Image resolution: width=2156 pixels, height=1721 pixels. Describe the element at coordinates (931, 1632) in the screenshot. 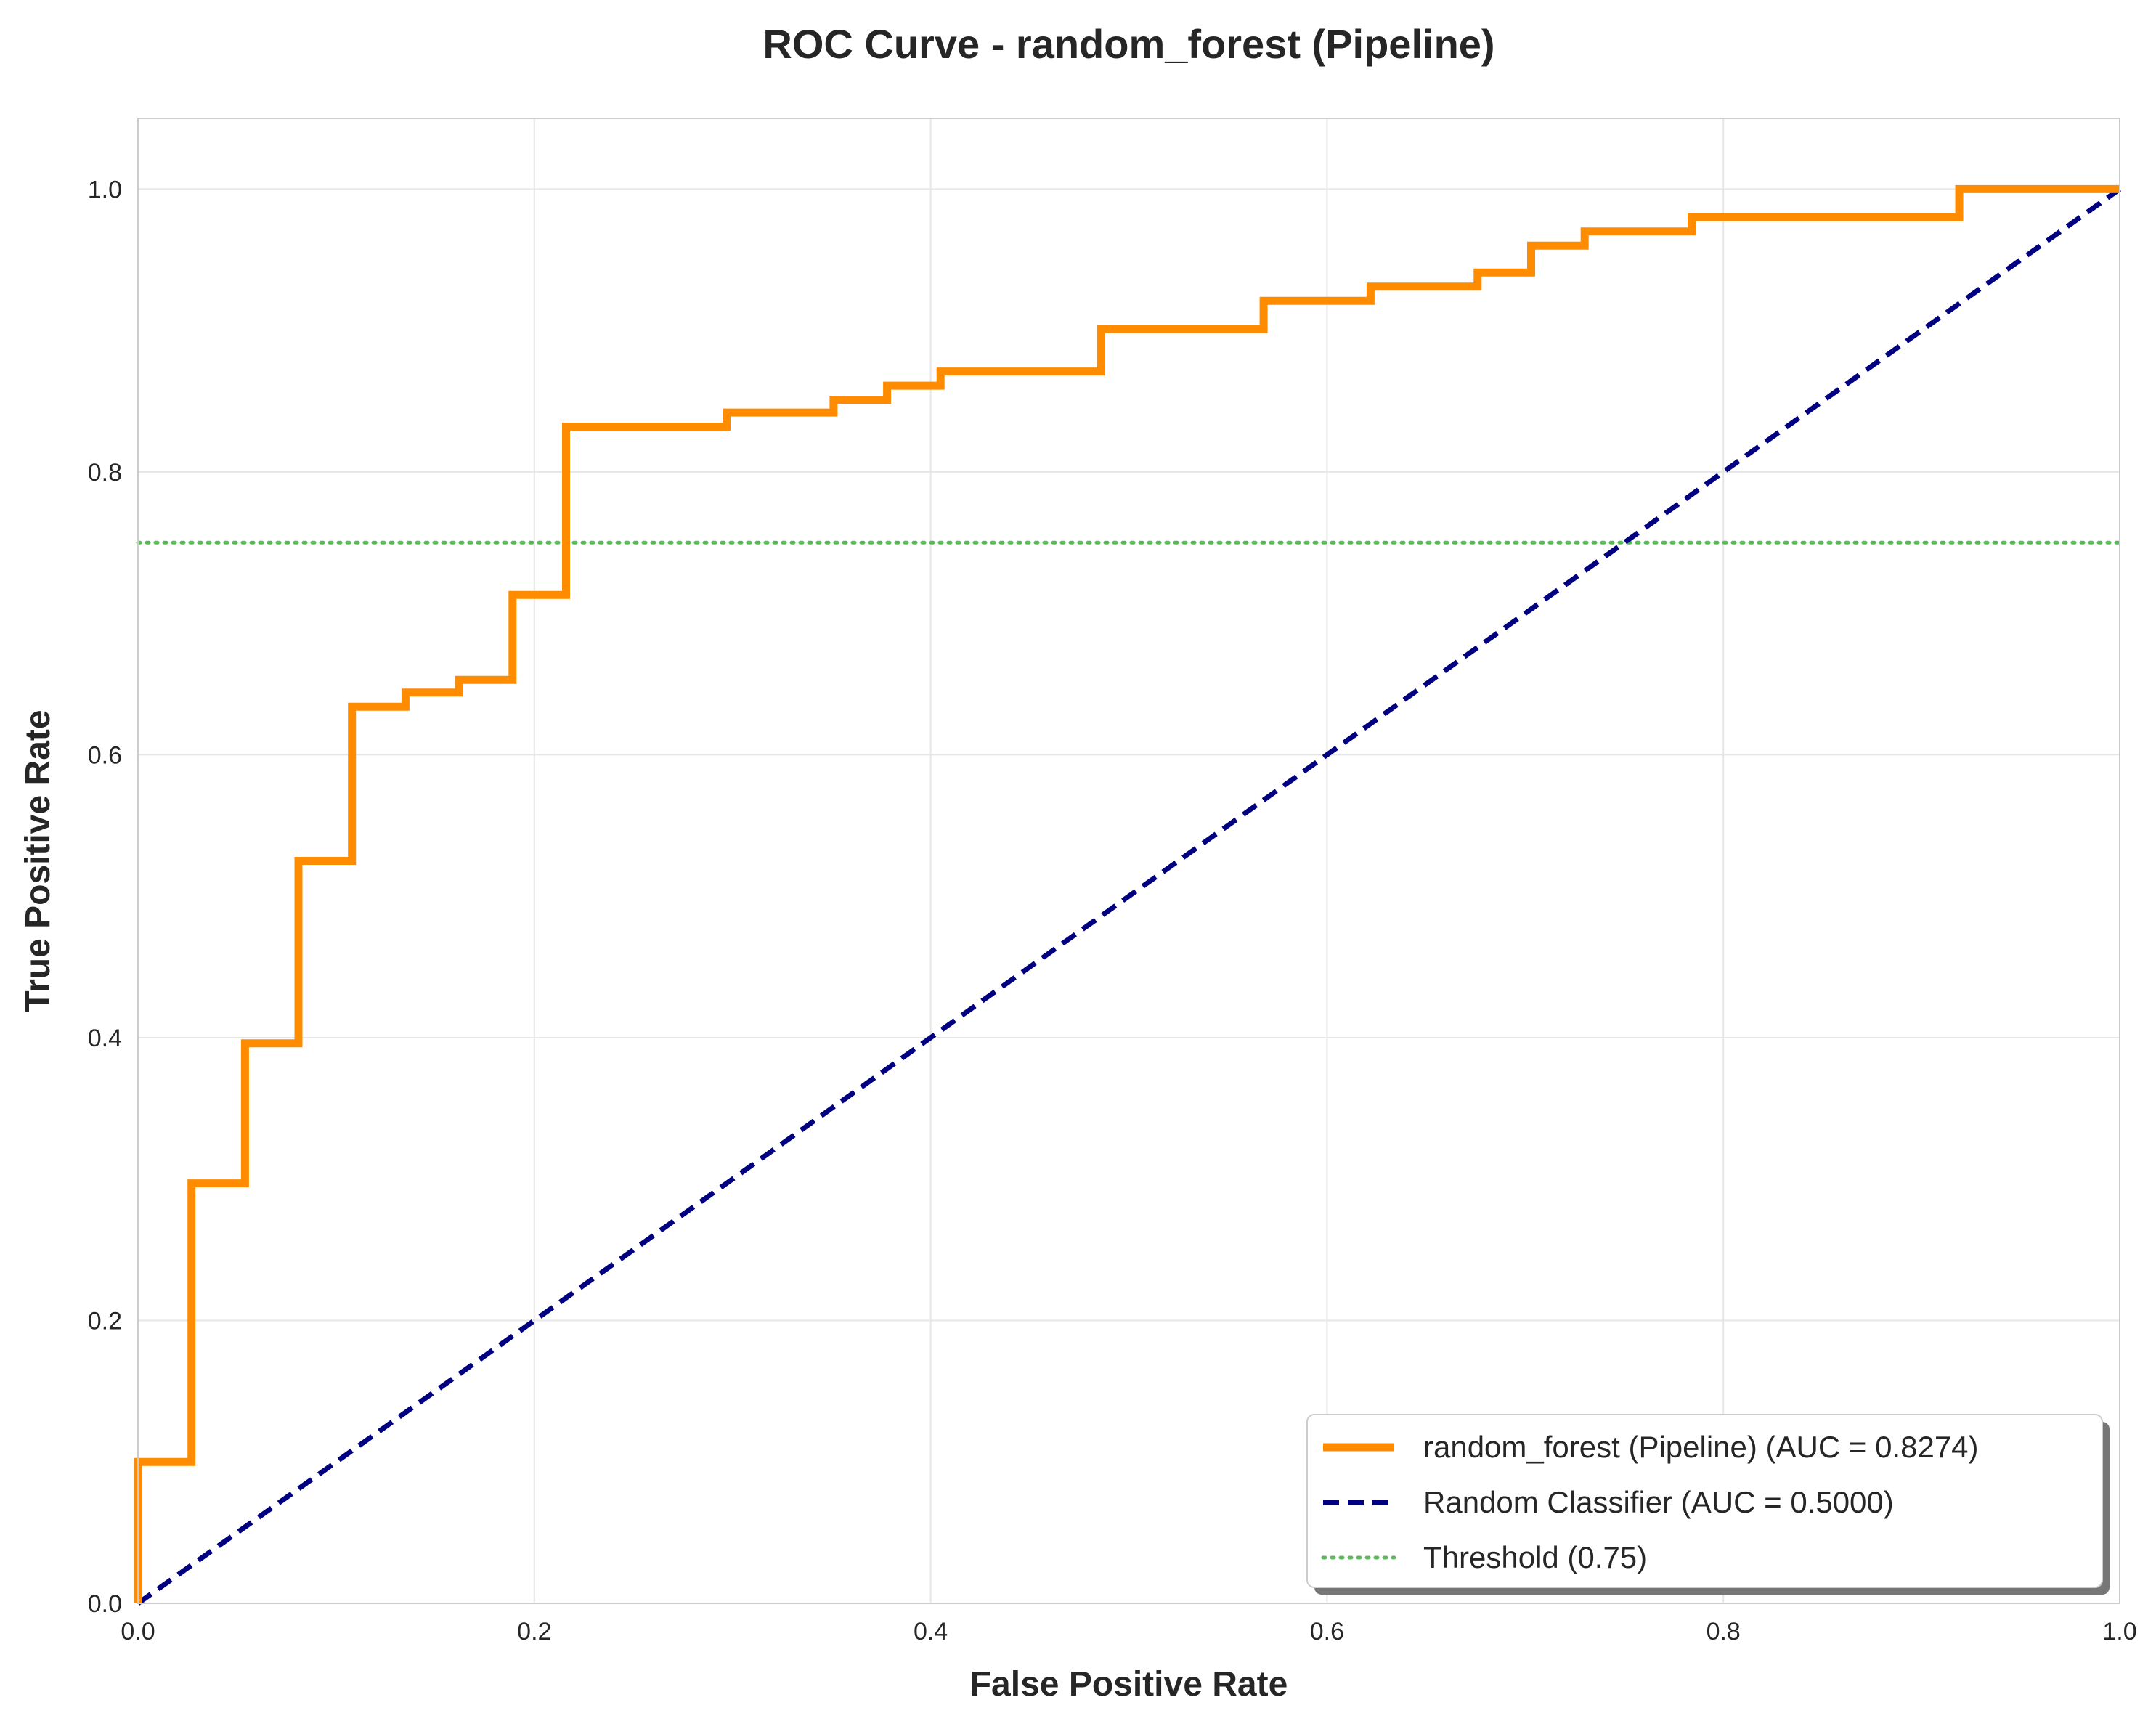

I see `x-tick-label: 0.4` at that location.